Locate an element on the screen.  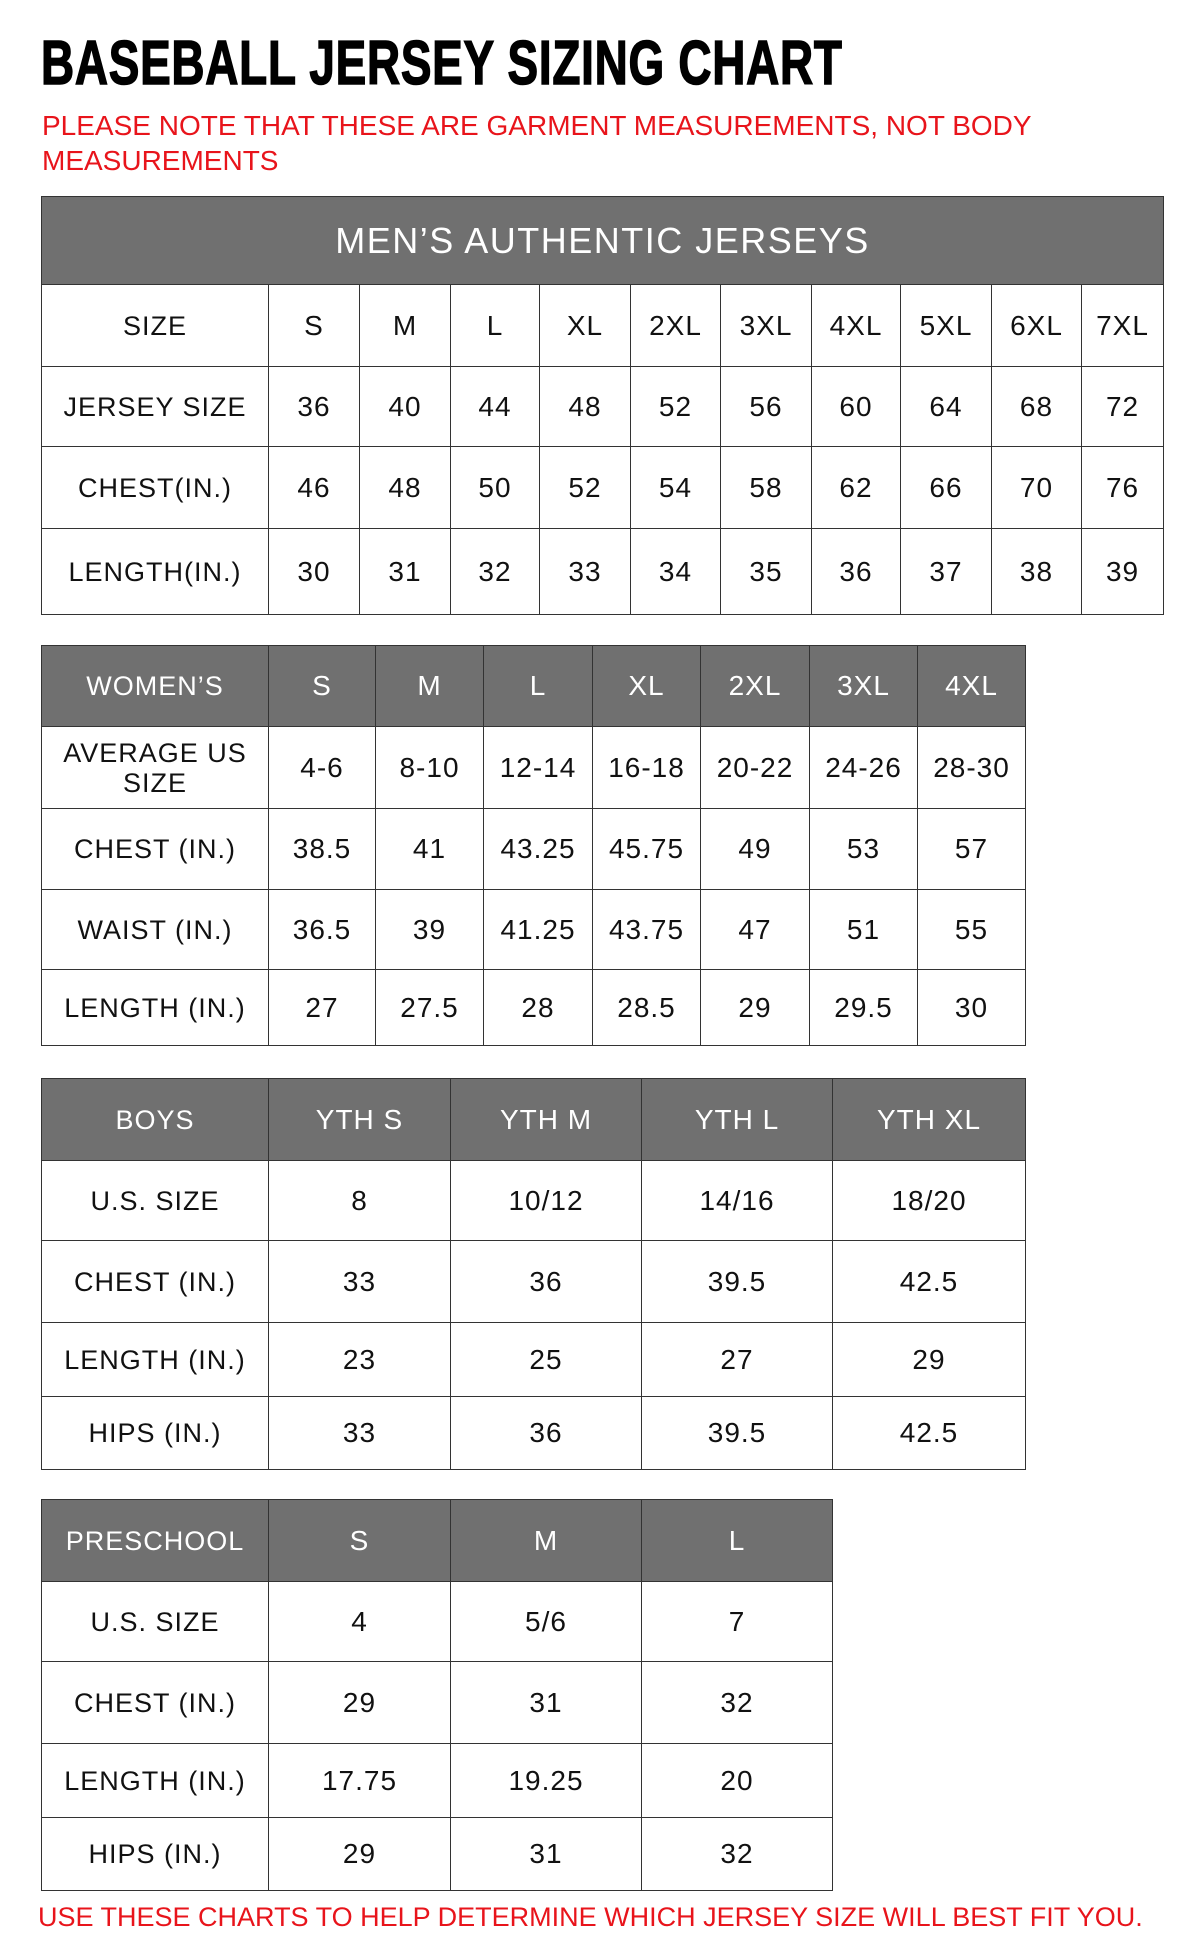
table-cell: 8 is located at coordinates (359, 1200).